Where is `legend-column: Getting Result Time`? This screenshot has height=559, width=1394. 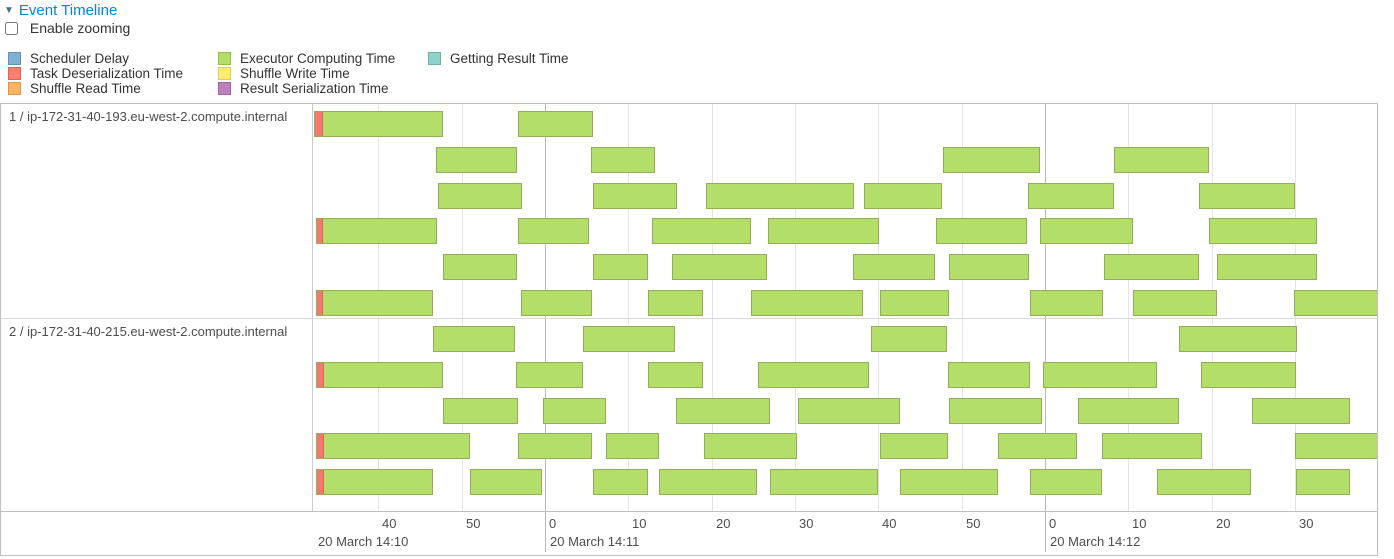
legend-column: Getting Result Time is located at coordinates (498, 58).